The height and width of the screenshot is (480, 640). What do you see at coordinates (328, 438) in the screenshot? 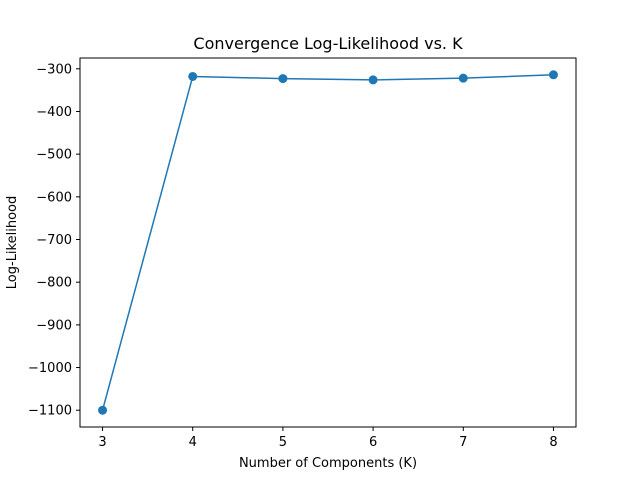
I see `x-axis-ticks: 3 4 5 6 7 8` at bounding box center [328, 438].